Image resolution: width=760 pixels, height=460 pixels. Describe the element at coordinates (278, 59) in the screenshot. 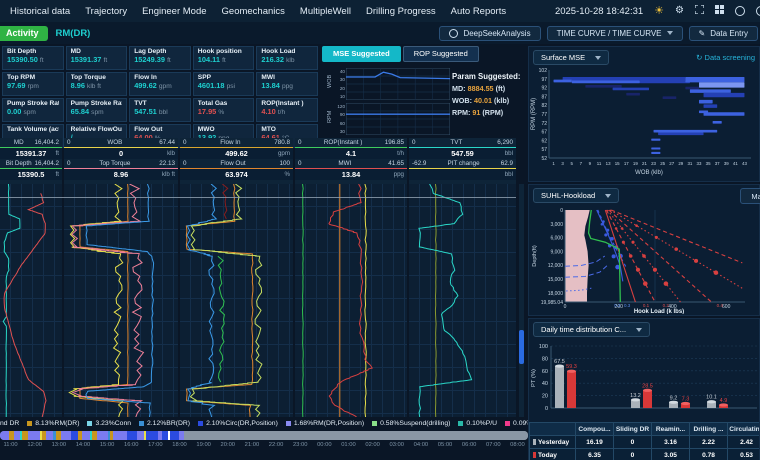

I see `param-value: 216.32 klb` at that location.